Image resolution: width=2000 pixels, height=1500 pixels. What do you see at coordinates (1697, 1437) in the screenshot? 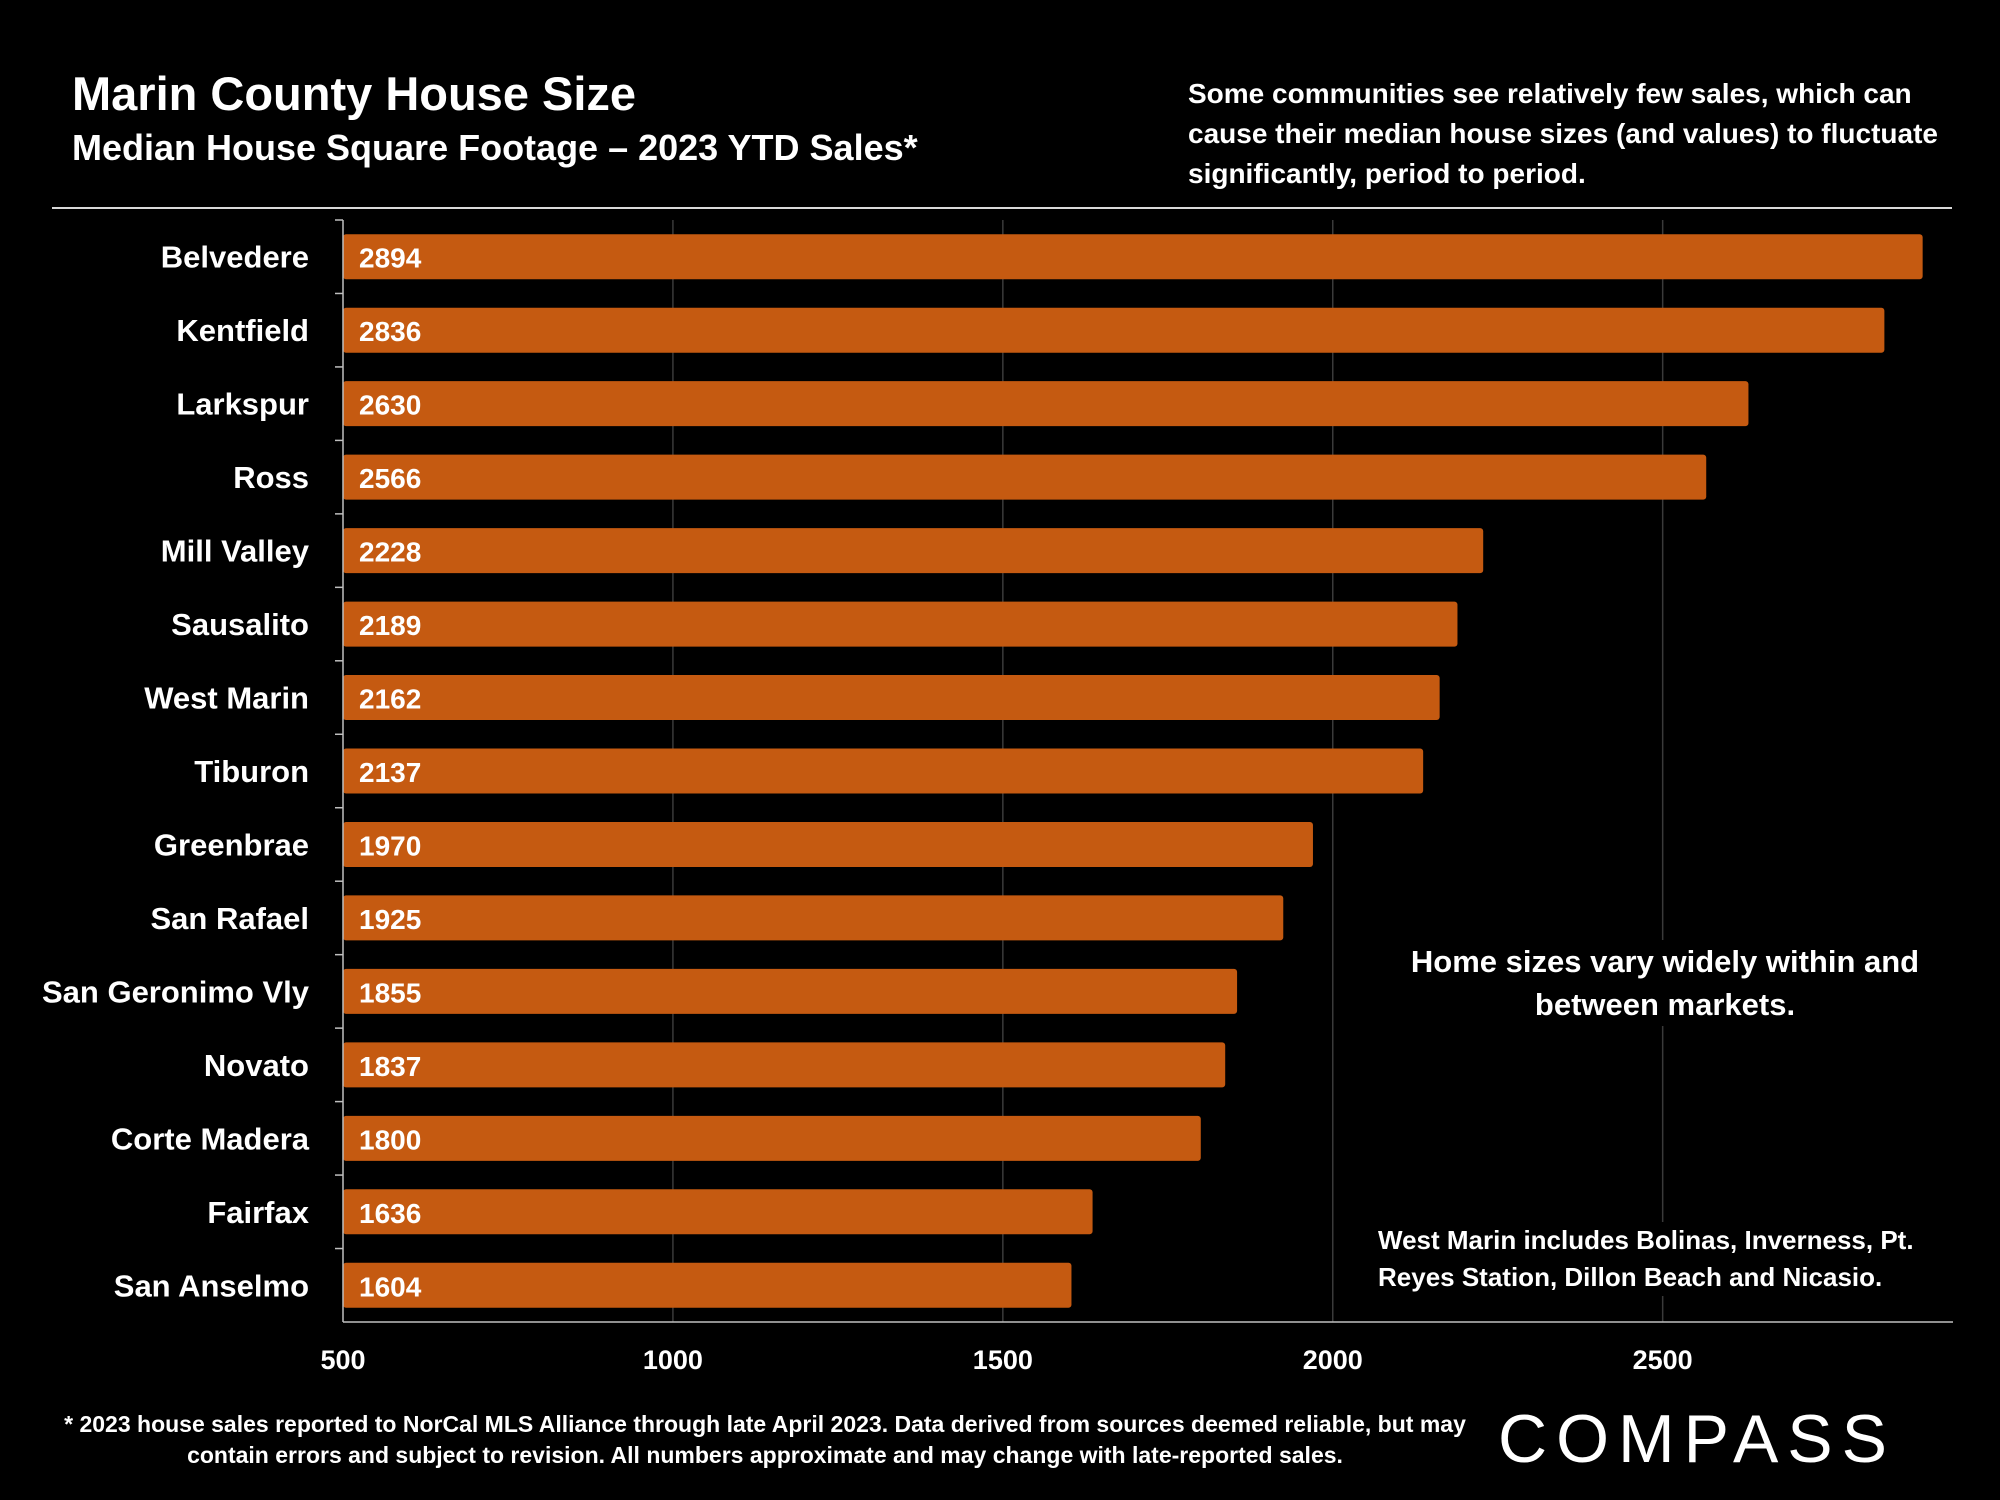
I see `logo-text: COMPASS` at bounding box center [1697, 1437].